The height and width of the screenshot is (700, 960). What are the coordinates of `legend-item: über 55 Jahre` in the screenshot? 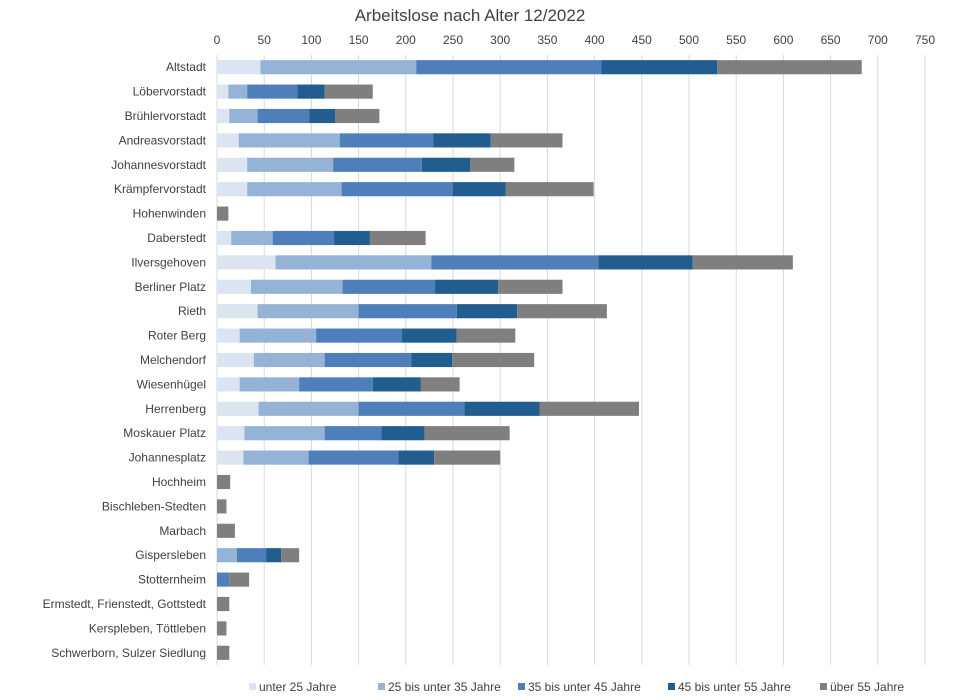 It's located at (862, 687).